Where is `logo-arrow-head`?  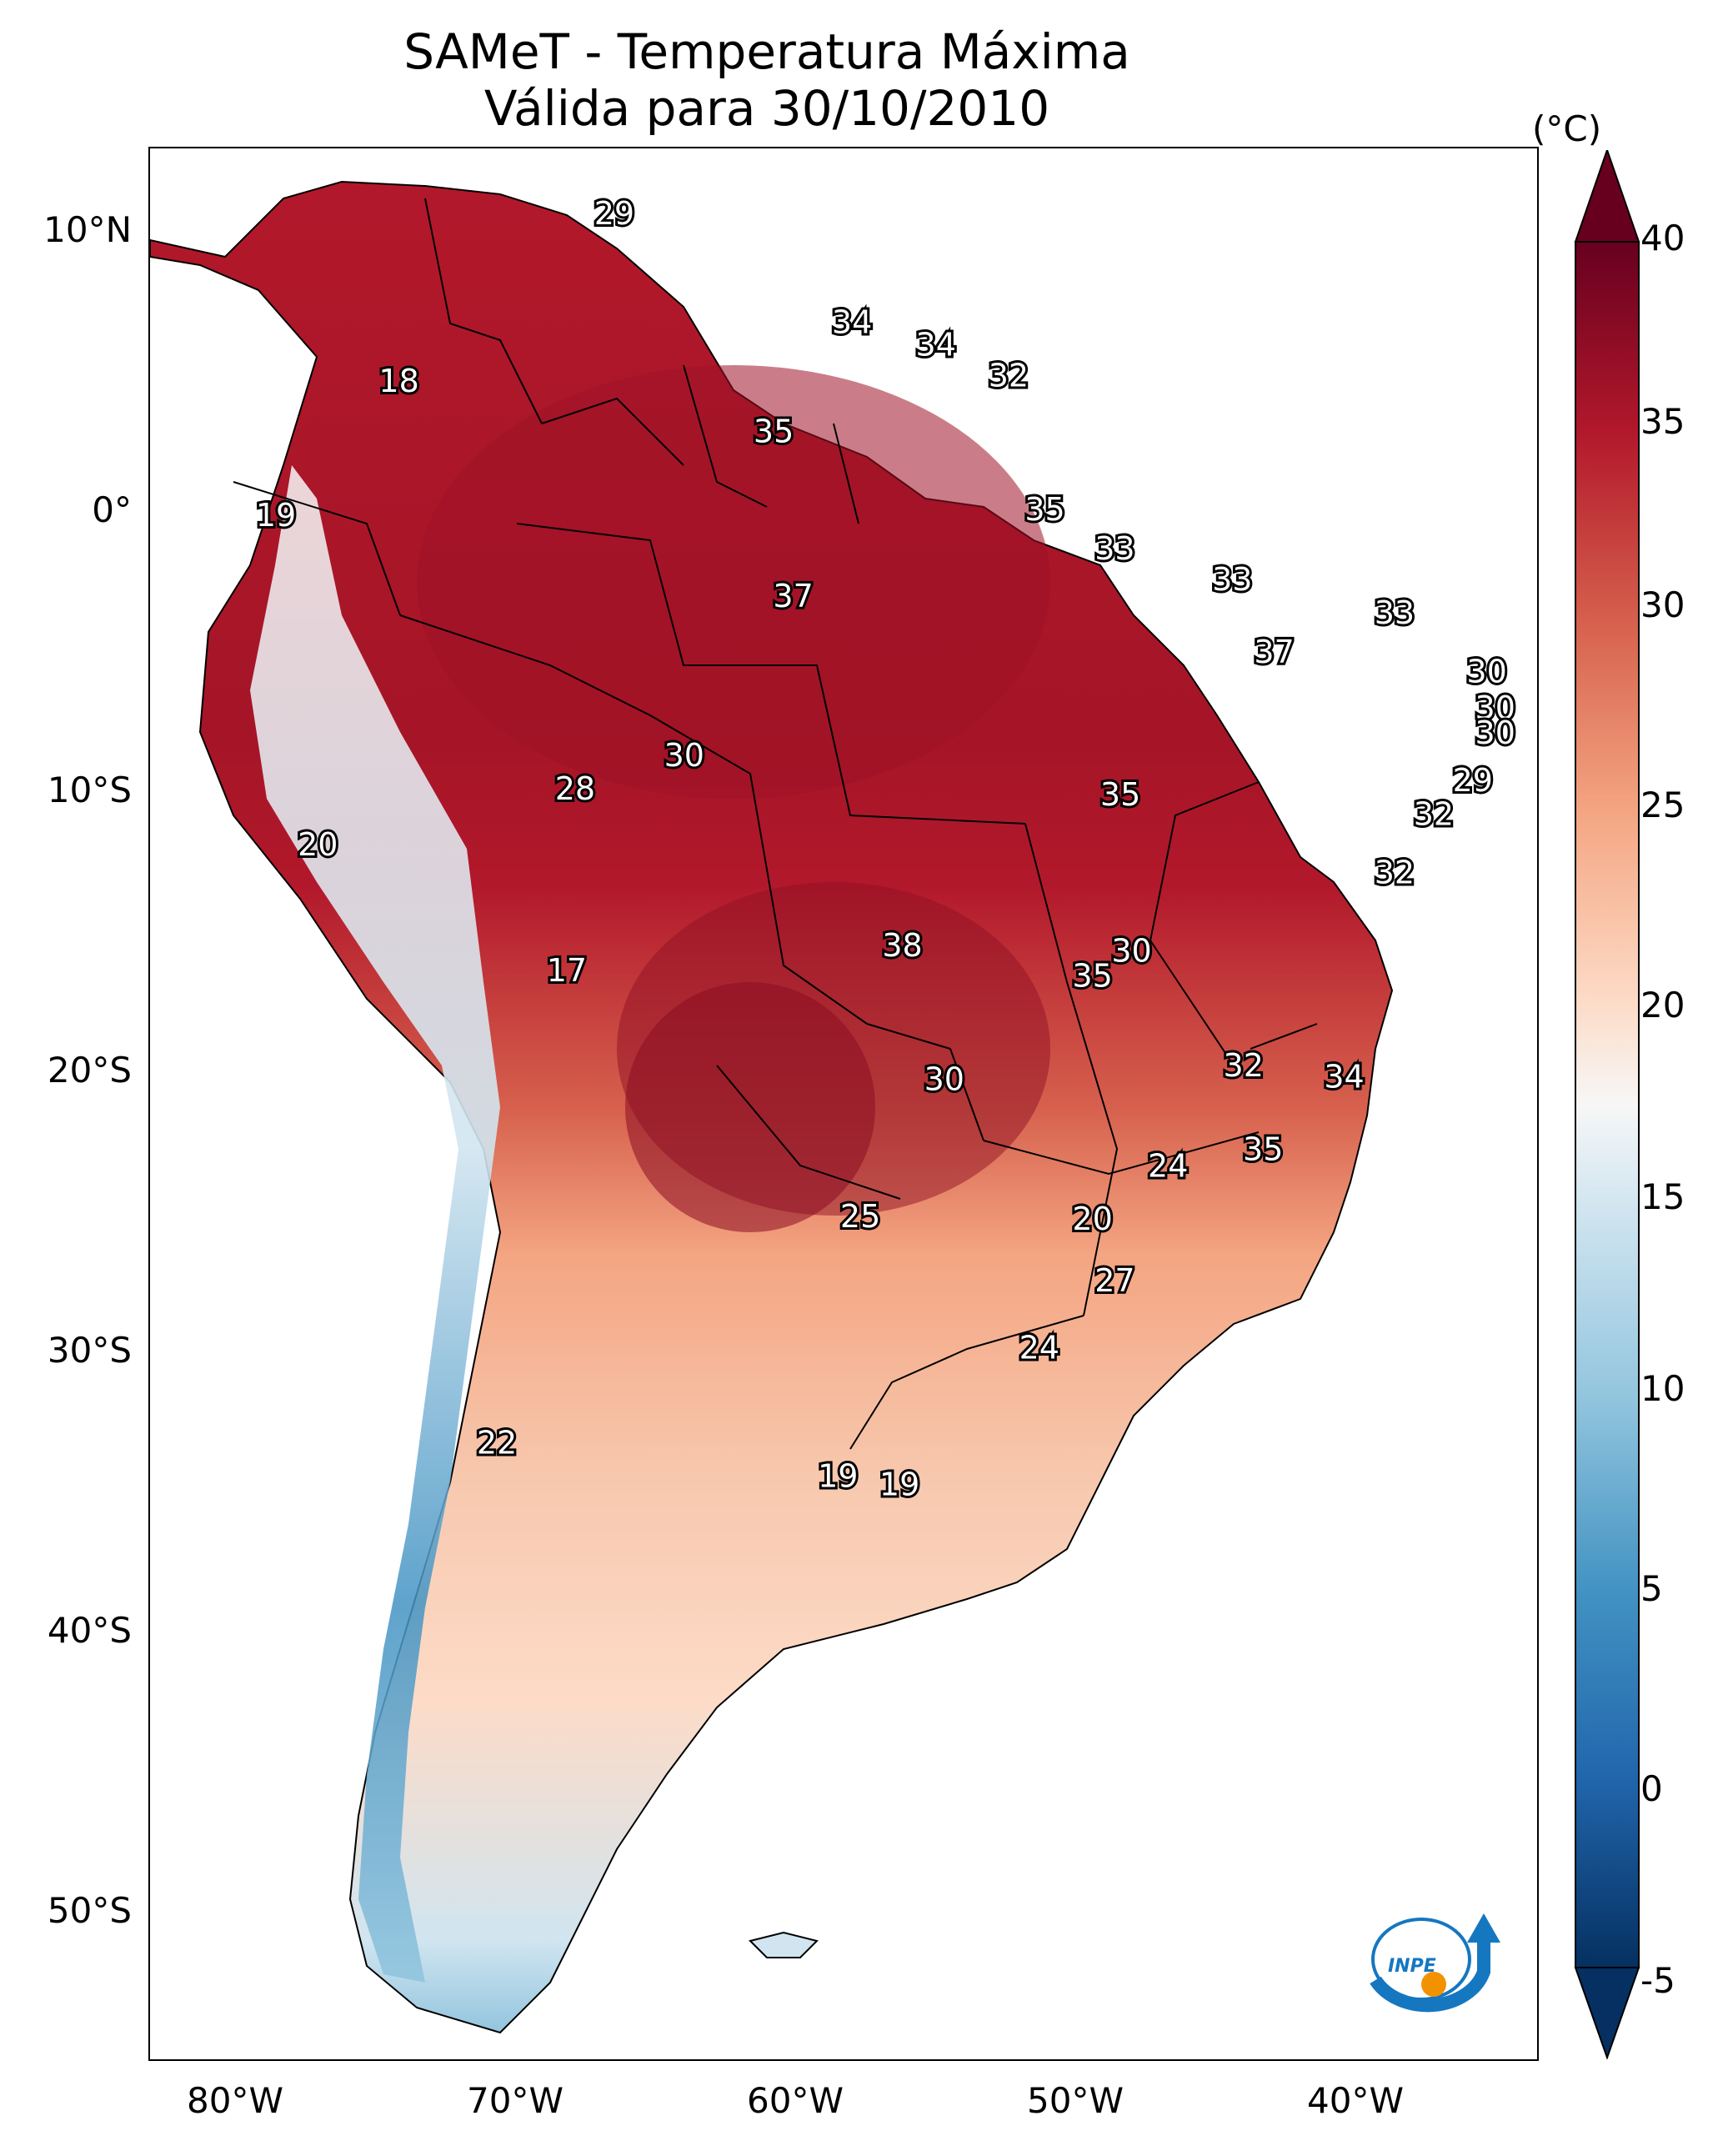 logo-arrow-head is located at coordinates (1483, 1928).